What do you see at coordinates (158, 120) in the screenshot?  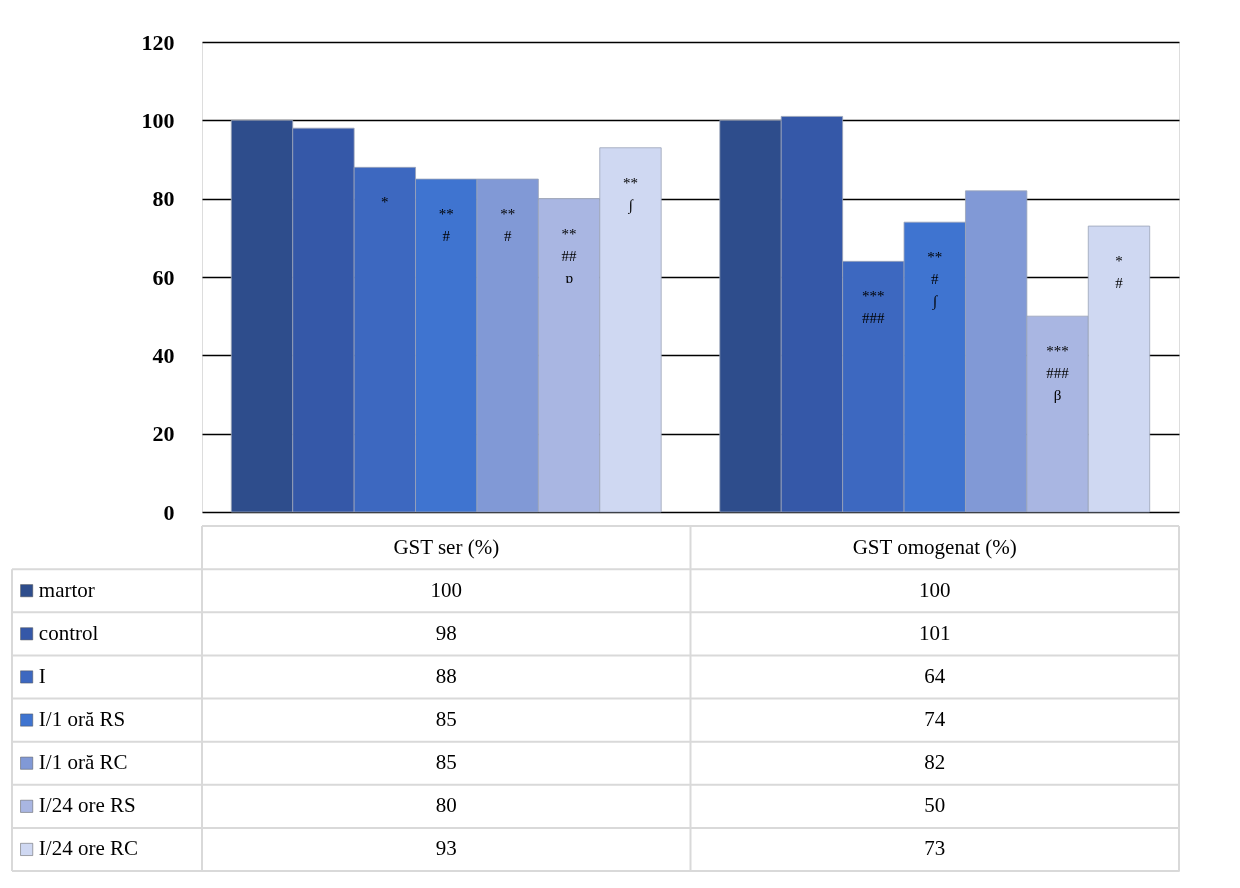 I see `y-tick-label: 100` at bounding box center [158, 120].